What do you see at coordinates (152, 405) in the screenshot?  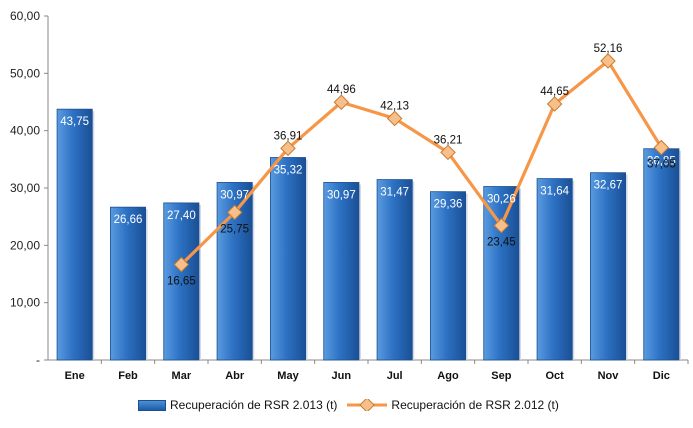 I see `legend-bar-swatch` at bounding box center [152, 405].